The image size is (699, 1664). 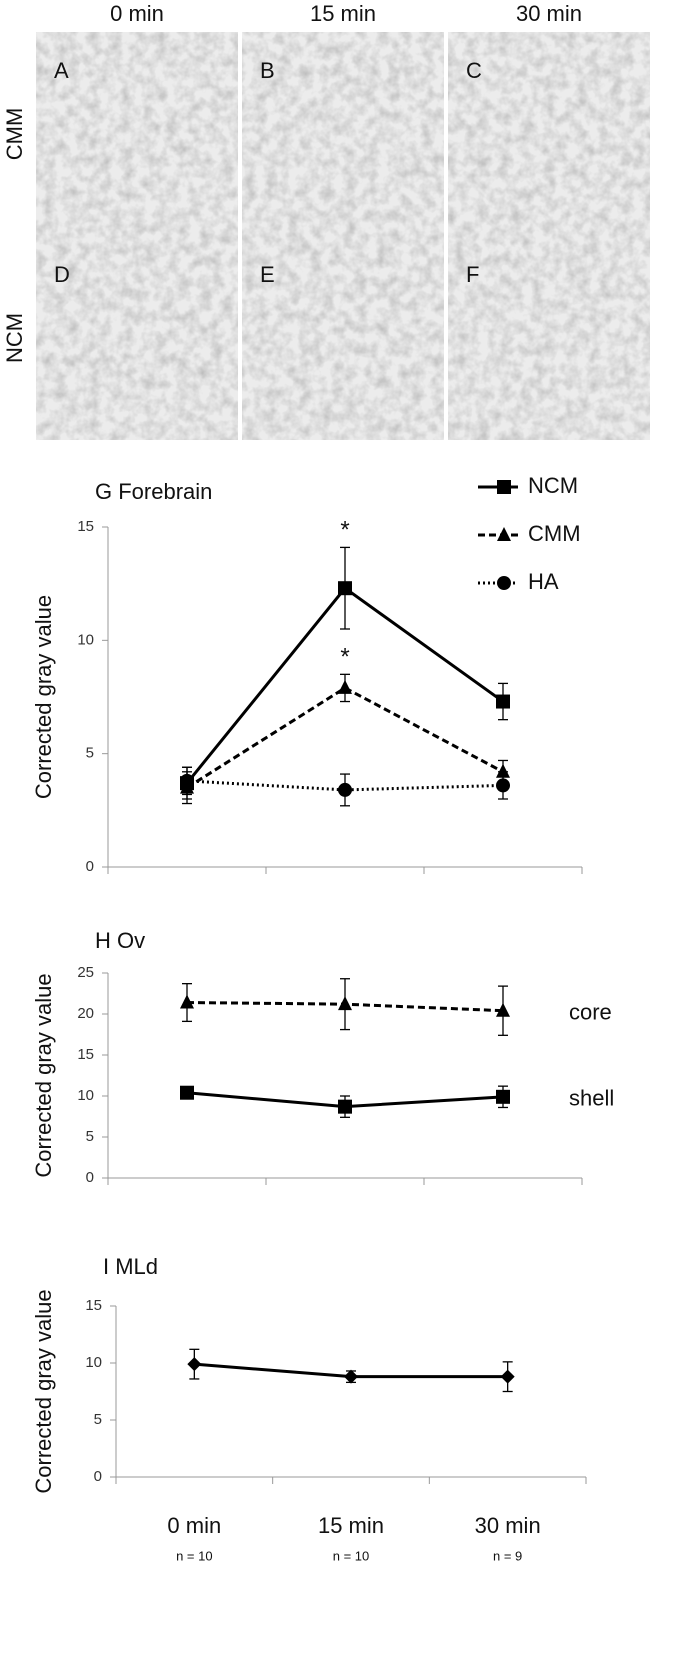 What do you see at coordinates (553, 485) in the screenshot?
I see `legend-label: NCM` at bounding box center [553, 485].